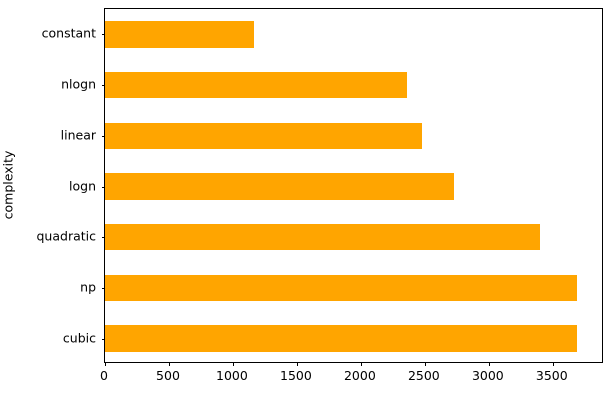 The height and width of the screenshot is (413, 611). I want to click on x-axis-tick-labels: 0 500 1000 1500 2000 2500 3000 3500, so click(305, 379).